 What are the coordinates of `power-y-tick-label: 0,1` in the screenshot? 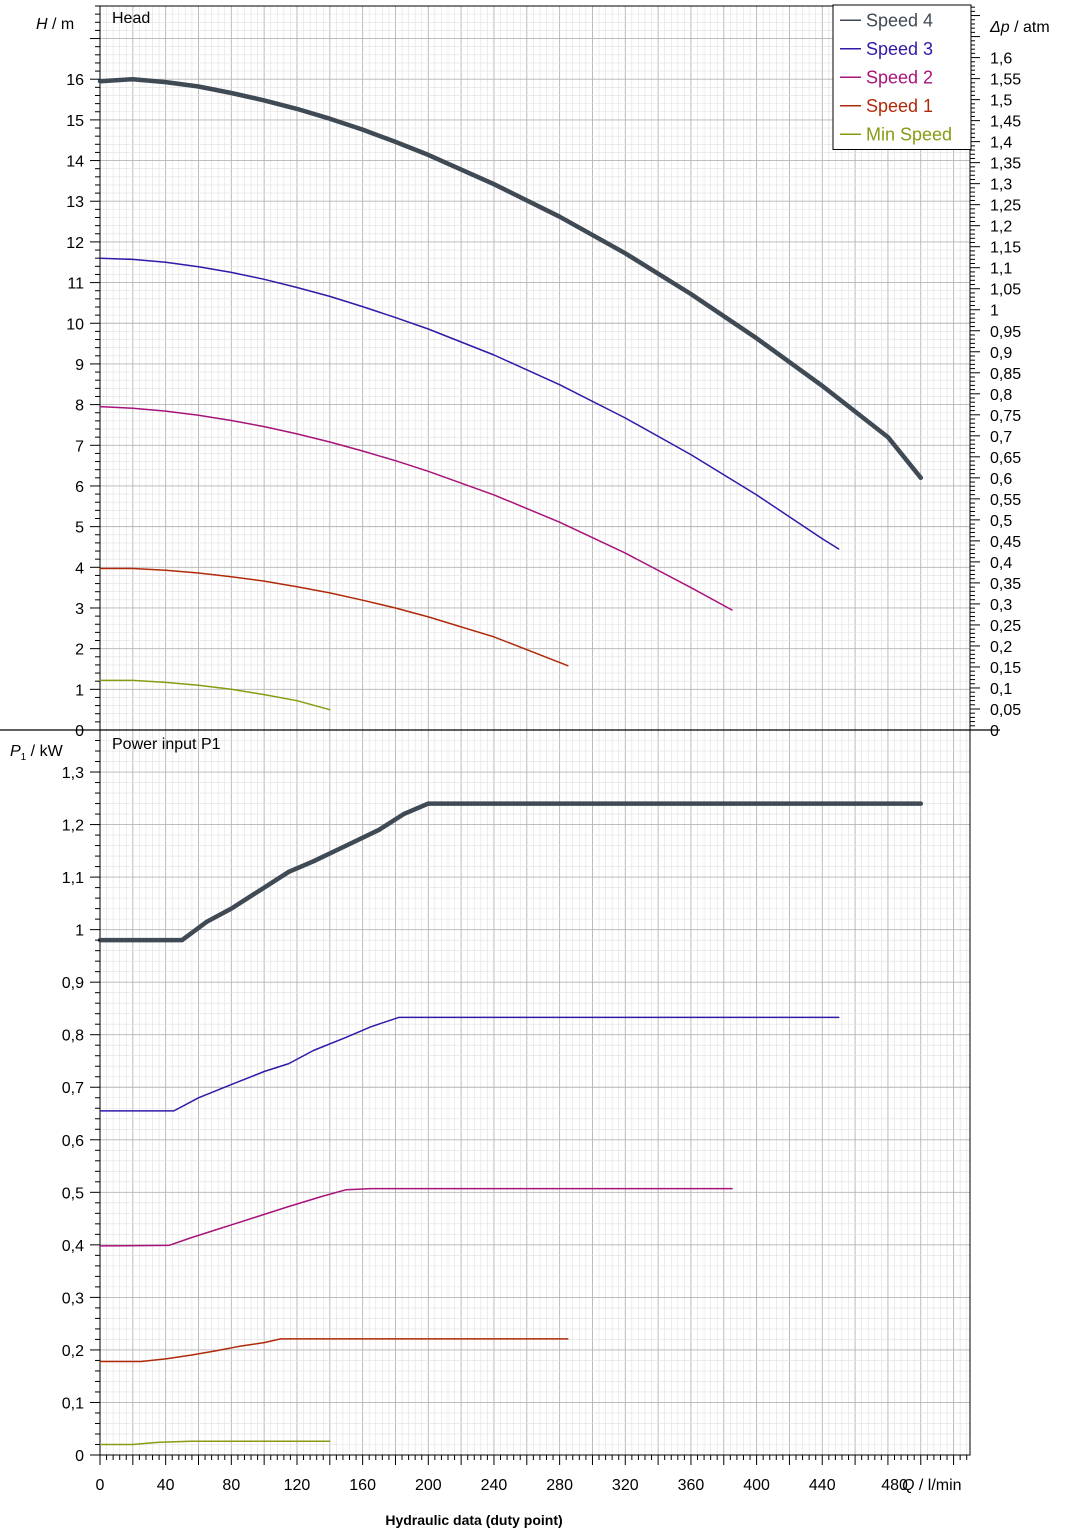 It's located at (73, 1403).